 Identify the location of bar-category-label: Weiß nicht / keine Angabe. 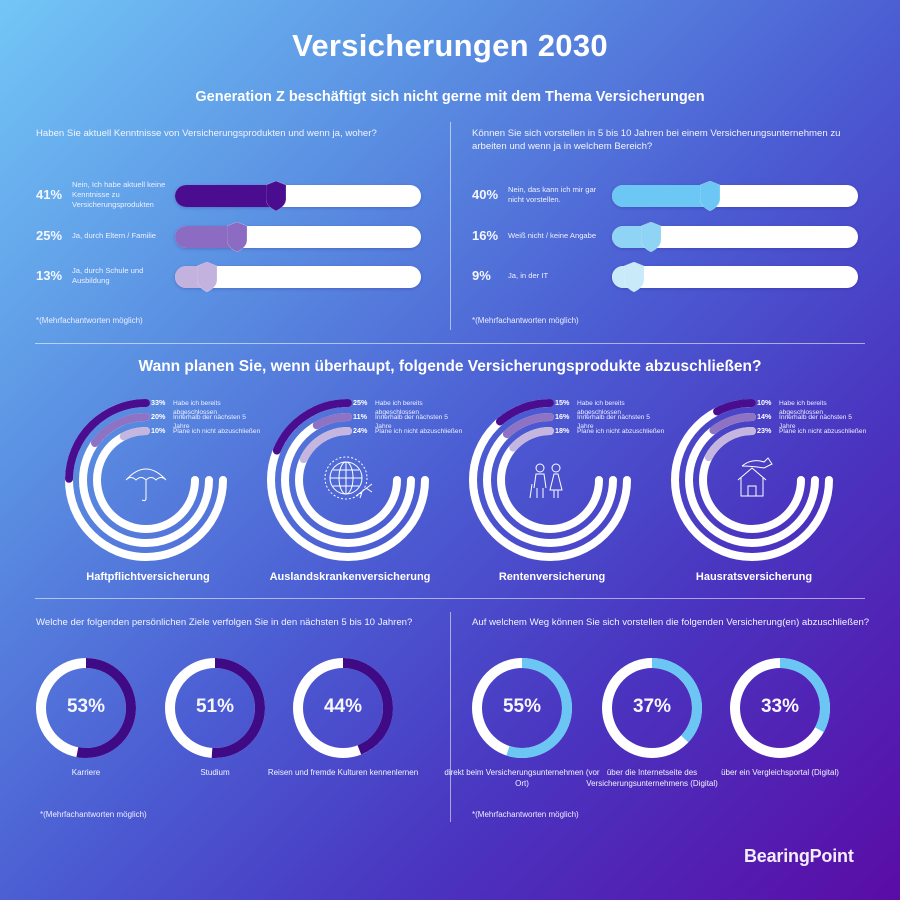
(552, 235).